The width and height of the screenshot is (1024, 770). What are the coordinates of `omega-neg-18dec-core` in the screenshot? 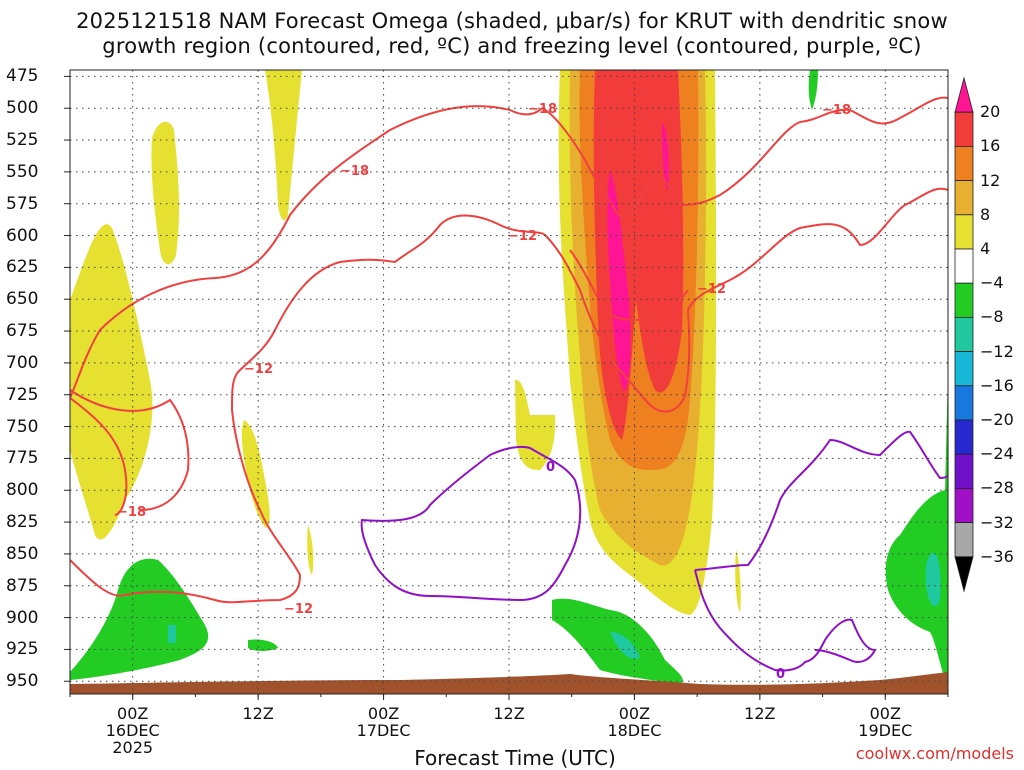 It's located at (625, 645).